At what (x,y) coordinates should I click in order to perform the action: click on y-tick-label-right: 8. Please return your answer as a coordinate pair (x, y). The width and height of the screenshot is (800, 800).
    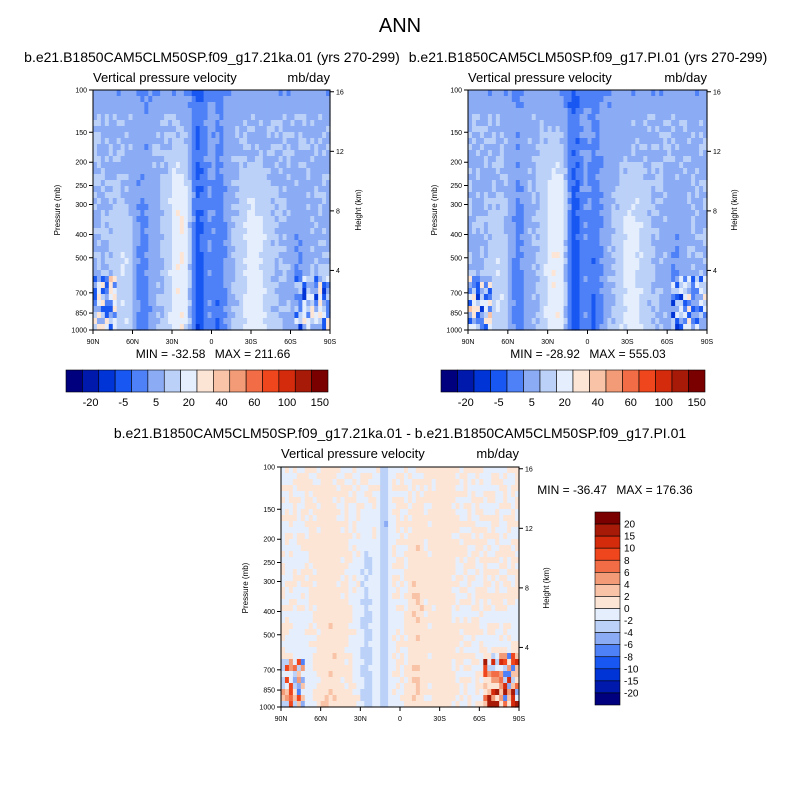
    Looking at the image, I should click on (338, 211).